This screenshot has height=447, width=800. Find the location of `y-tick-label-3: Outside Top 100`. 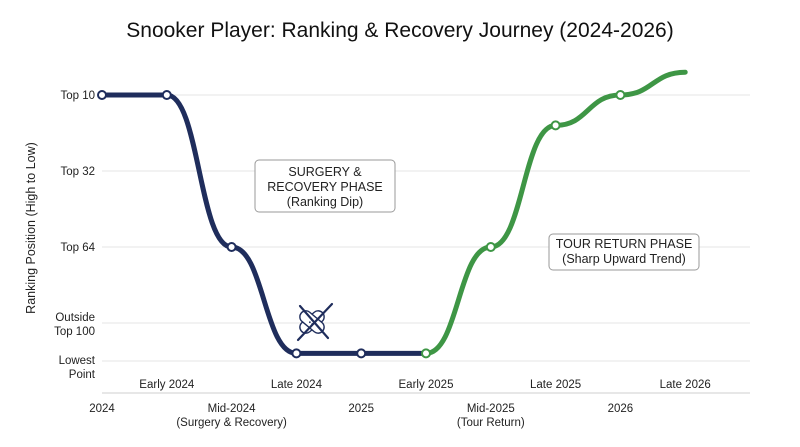

y-tick-label-3: Outside Top 100 is located at coordinates (74, 325).